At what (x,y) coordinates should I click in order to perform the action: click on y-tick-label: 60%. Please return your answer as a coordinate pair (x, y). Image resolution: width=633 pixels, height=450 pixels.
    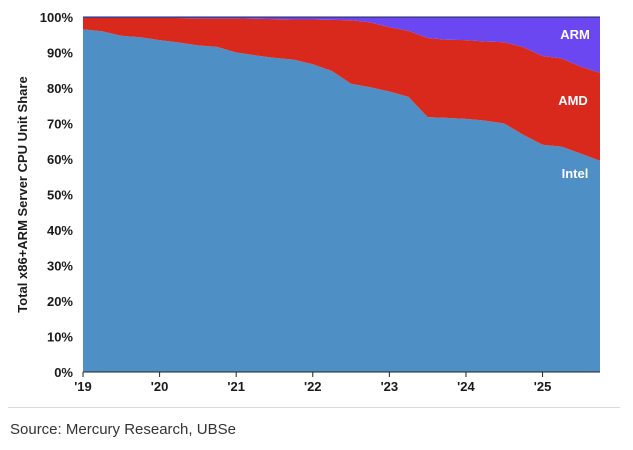
    Looking at the image, I should click on (60, 159).